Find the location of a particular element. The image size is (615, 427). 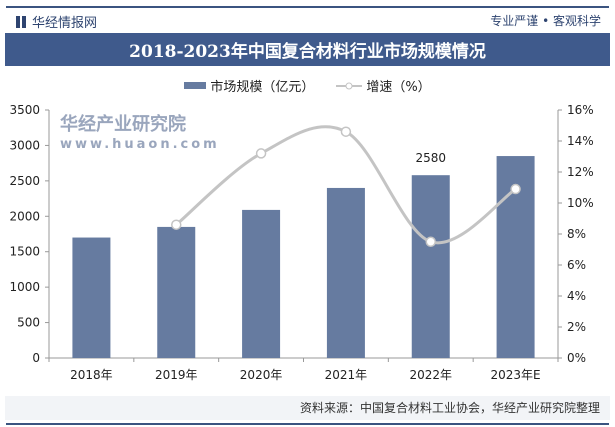

growth-point-2021年 is located at coordinates (346, 131).